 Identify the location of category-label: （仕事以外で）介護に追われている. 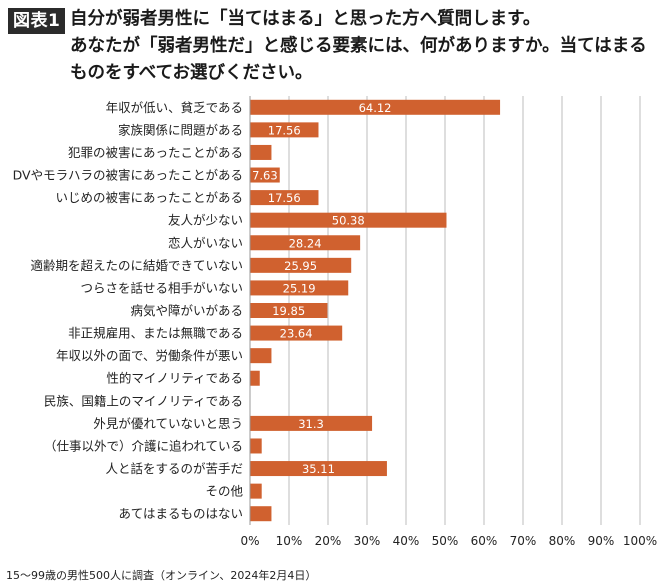
(143, 445).